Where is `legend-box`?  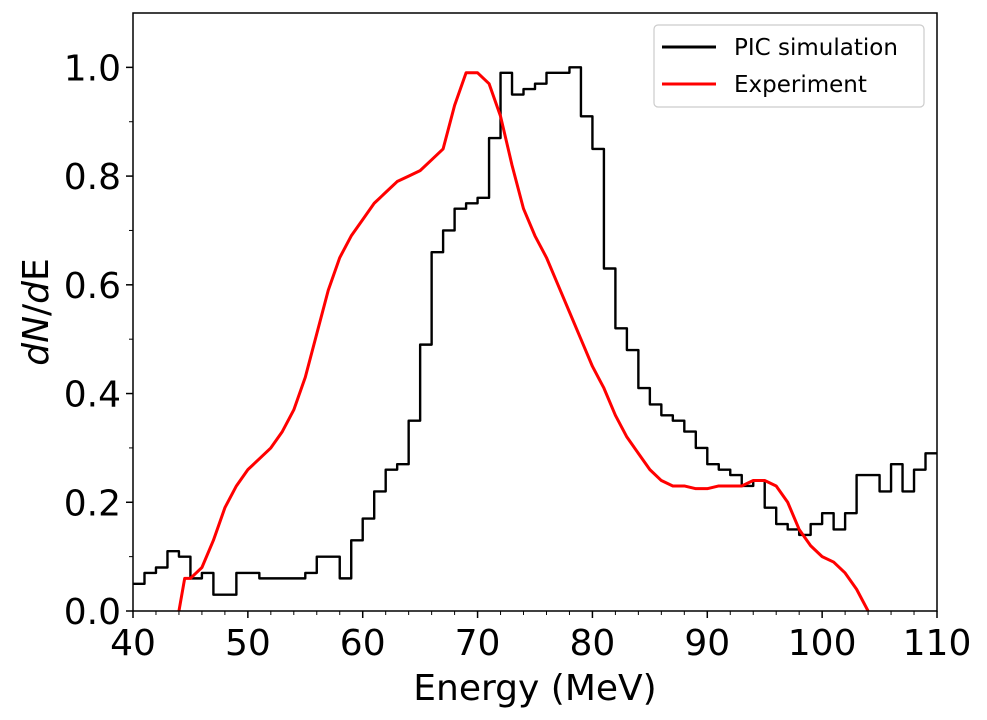
legend-box is located at coordinates (789, 66).